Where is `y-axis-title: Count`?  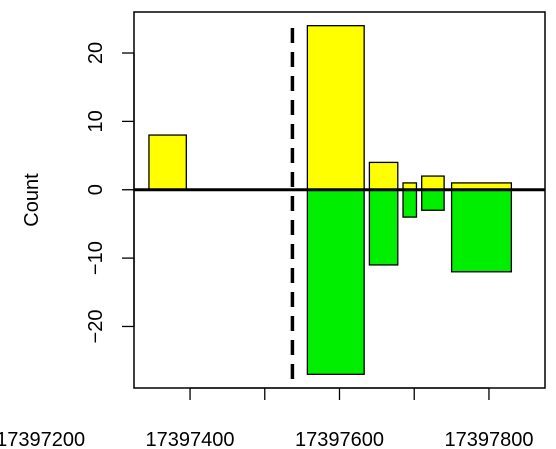
y-axis-title: Count is located at coordinates (32, 200).